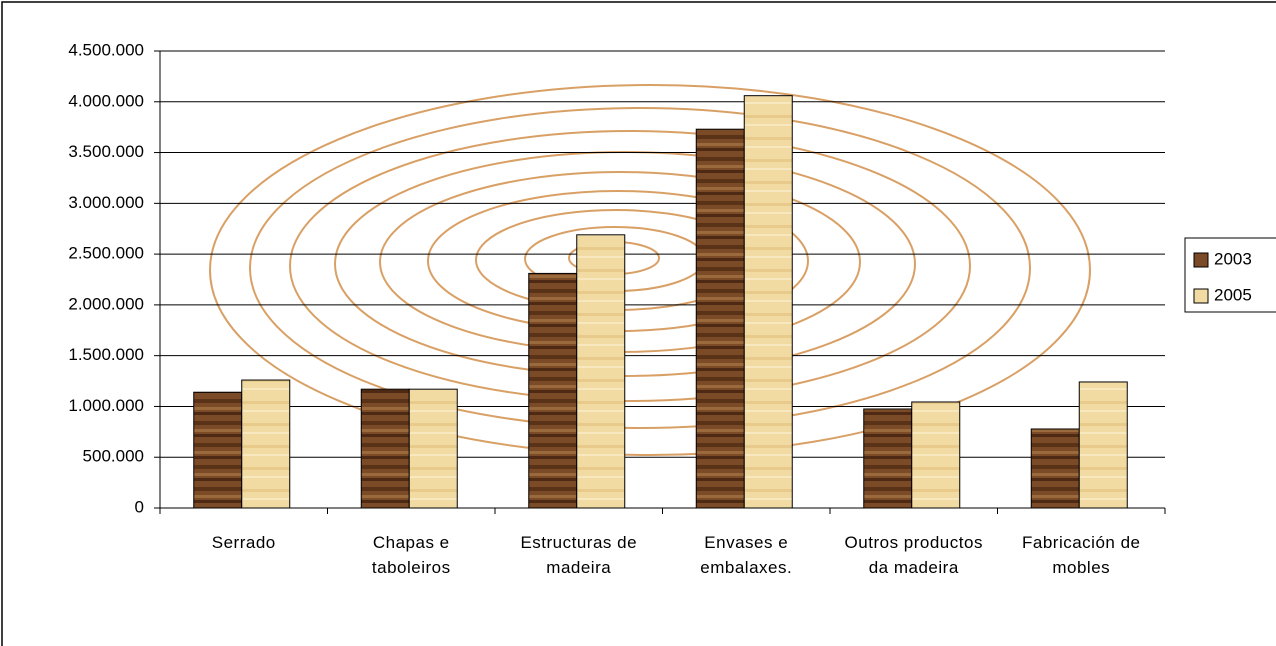 This screenshot has width=1276, height=646. Describe the element at coordinates (106, 405) in the screenshot. I see `y-tick-label: 1.000.000` at that location.